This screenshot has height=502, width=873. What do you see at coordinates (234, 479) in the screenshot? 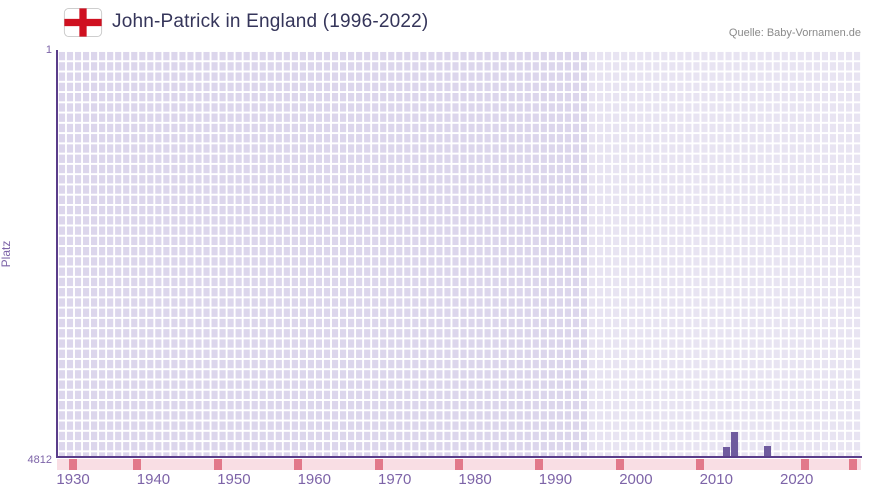
I see `x-tick-label: 1950` at bounding box center [234, 479].